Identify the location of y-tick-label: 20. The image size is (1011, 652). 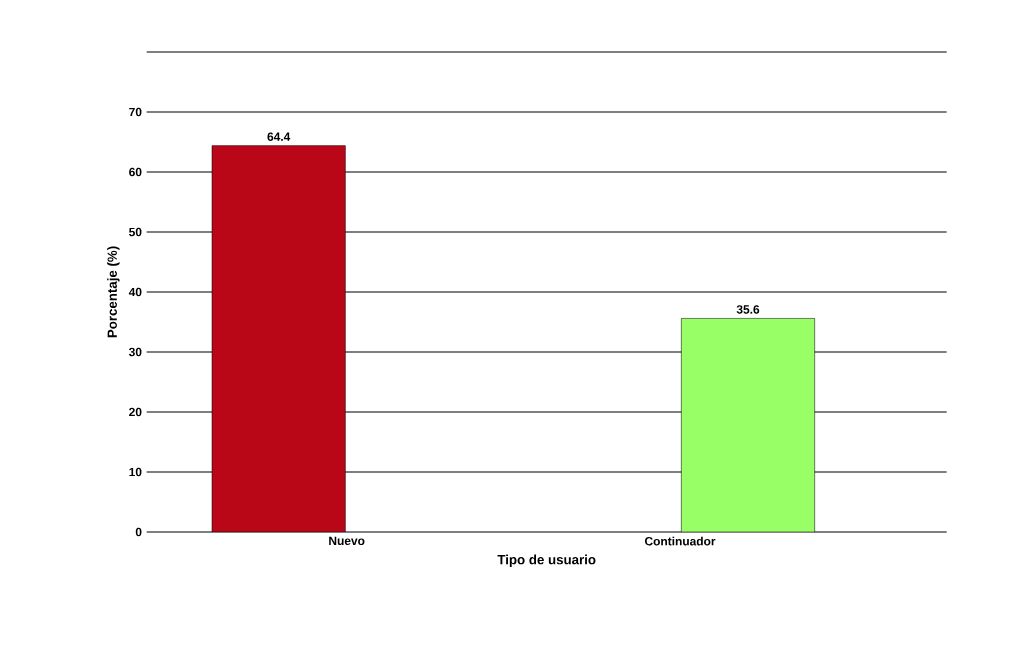
(135, 412).